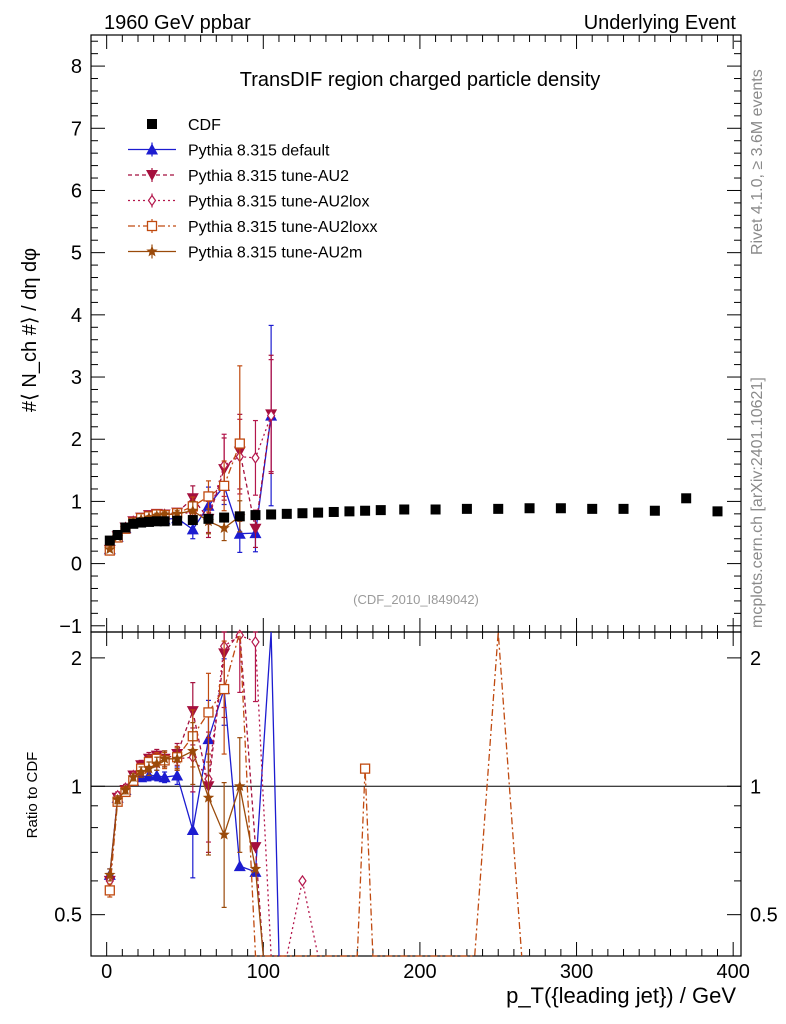 The width and height of the screenshot is (786, 1024). I want to click on legend-marker-au2, so click(152, 175).